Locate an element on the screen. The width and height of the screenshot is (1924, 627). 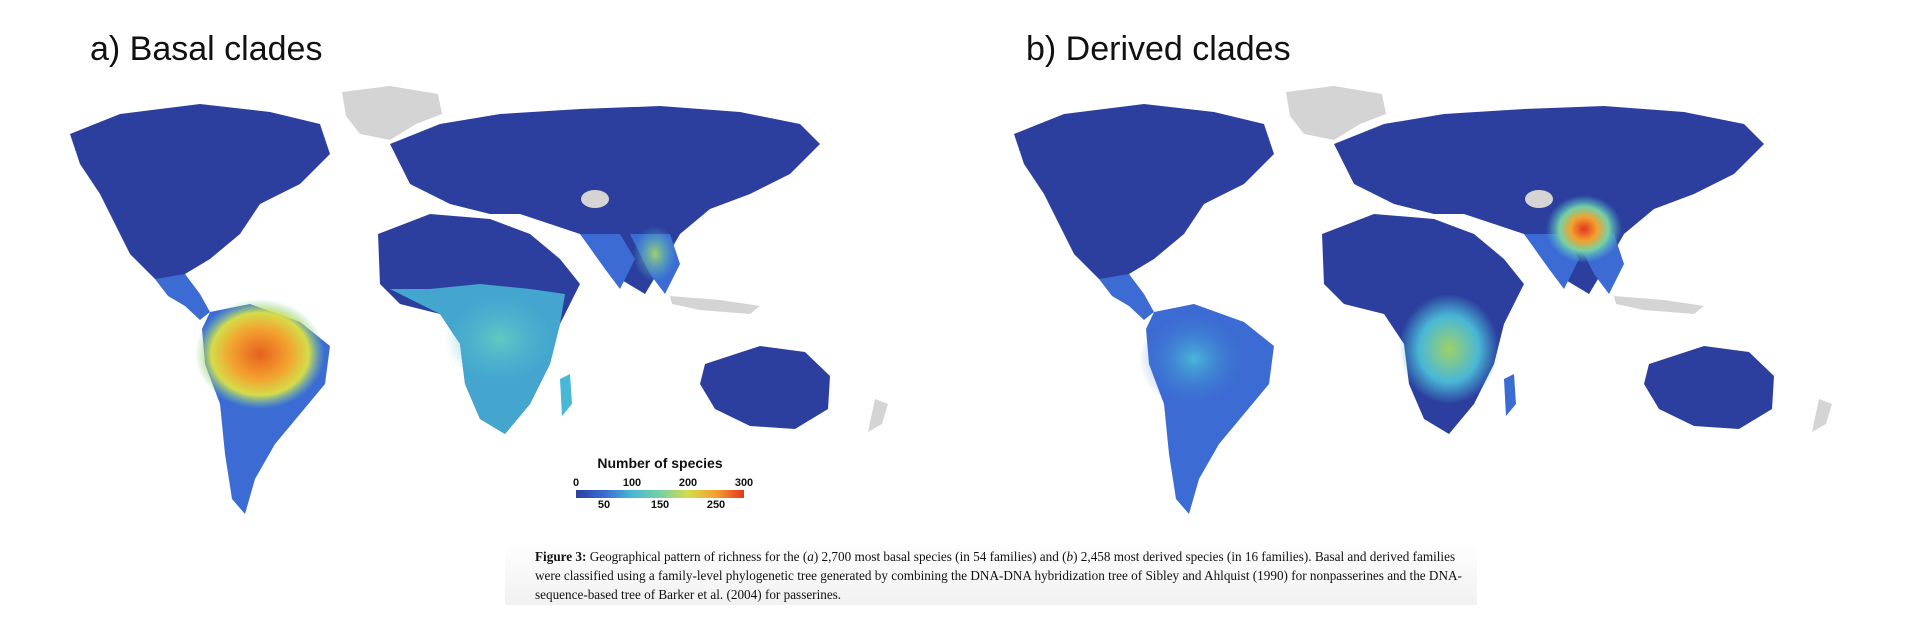
himalaya-hotspot is located at coordinates (1584, 229).